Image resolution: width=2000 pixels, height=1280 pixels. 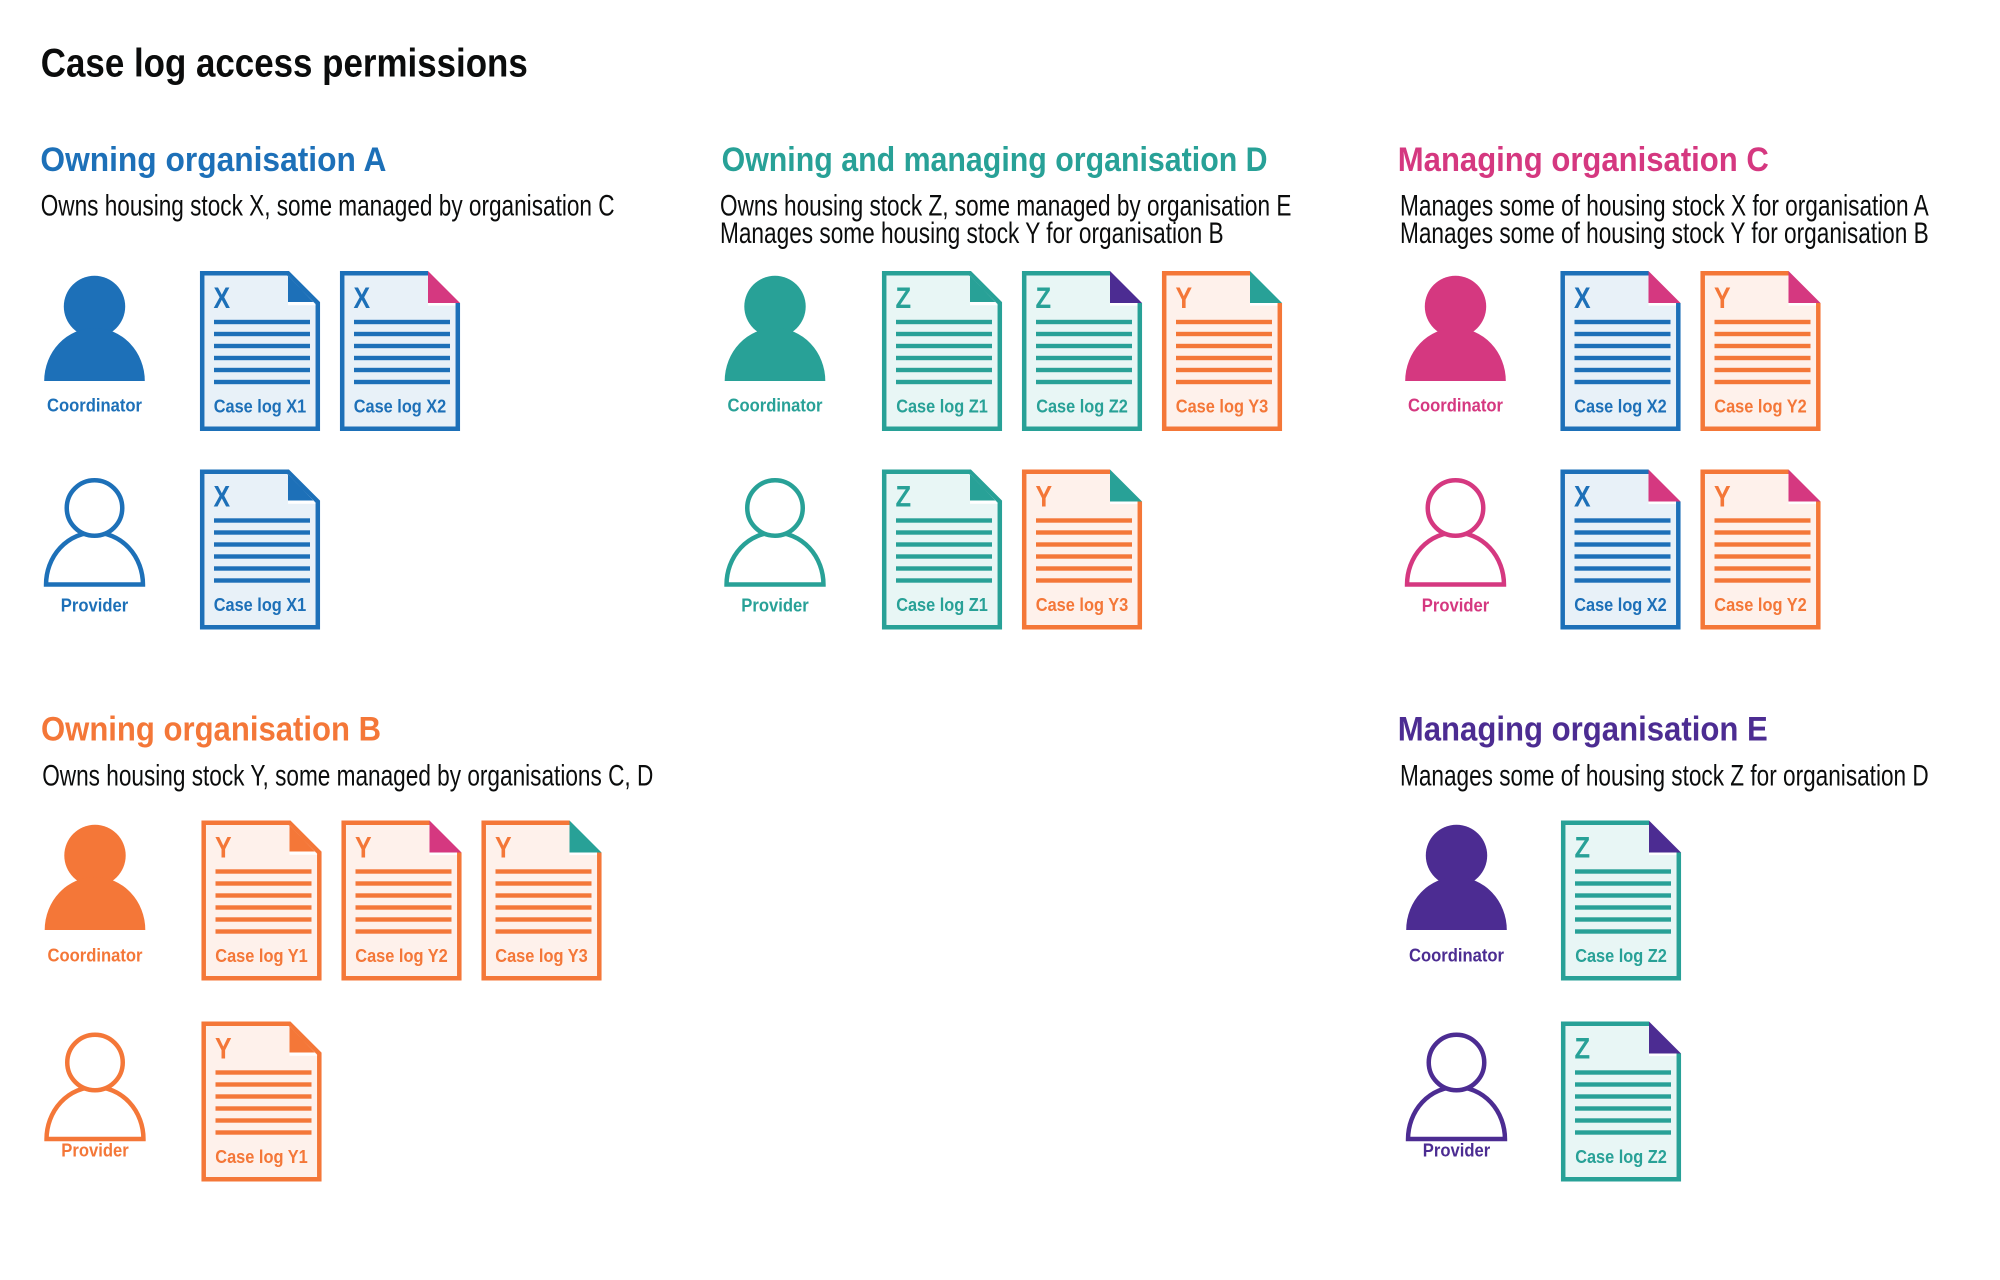 I want to click on svg-text: Owning organisation A, so click(x=213, y=160).